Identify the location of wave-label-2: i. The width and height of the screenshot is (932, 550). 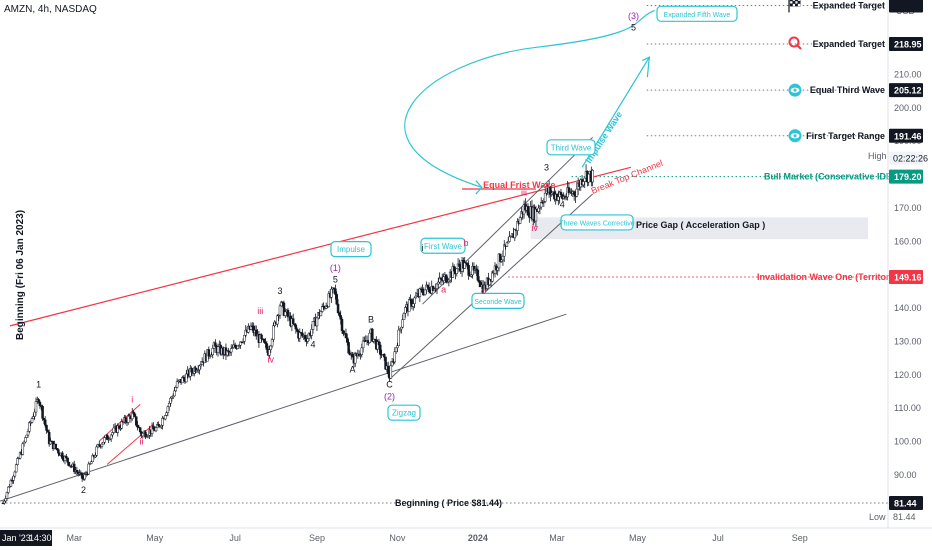
(132, 400).